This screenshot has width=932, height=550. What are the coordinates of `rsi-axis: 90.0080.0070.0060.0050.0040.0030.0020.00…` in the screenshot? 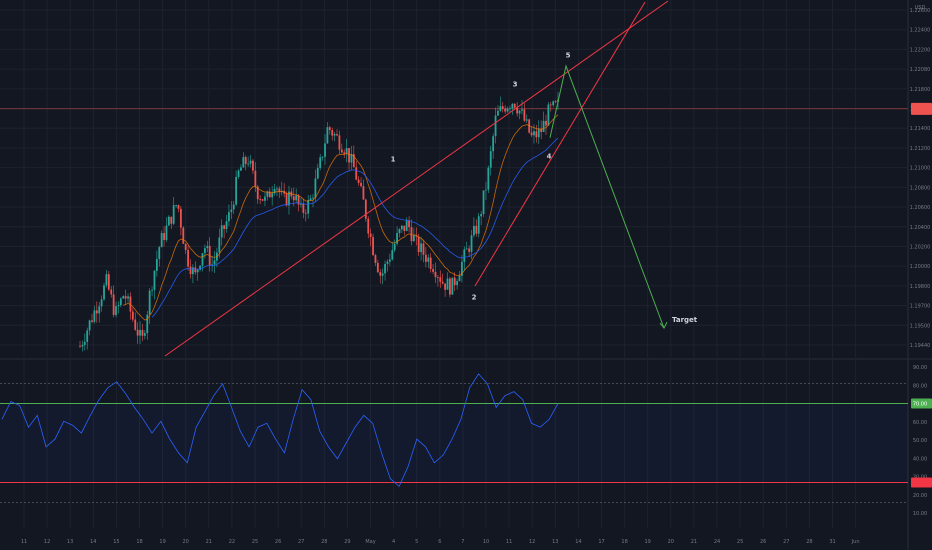 It's located at (921, 441).